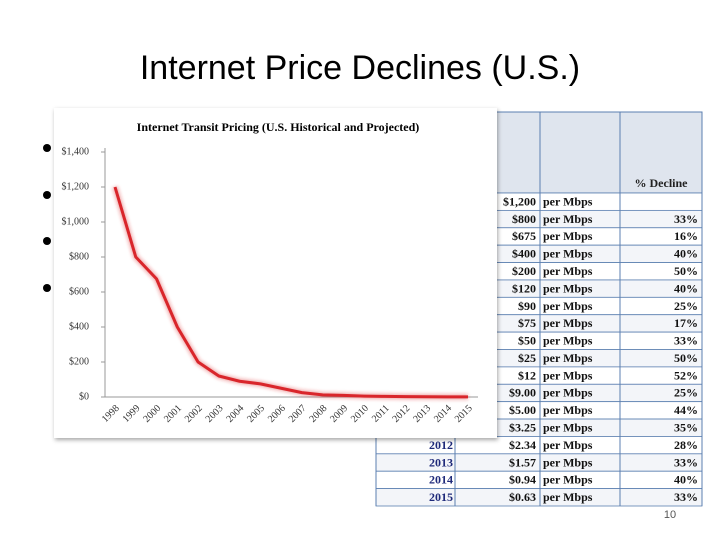  What do you see at coordinates (522, 445) in the screenshot?
I see `table-price: $2.34` at bounding box center [522, 445].